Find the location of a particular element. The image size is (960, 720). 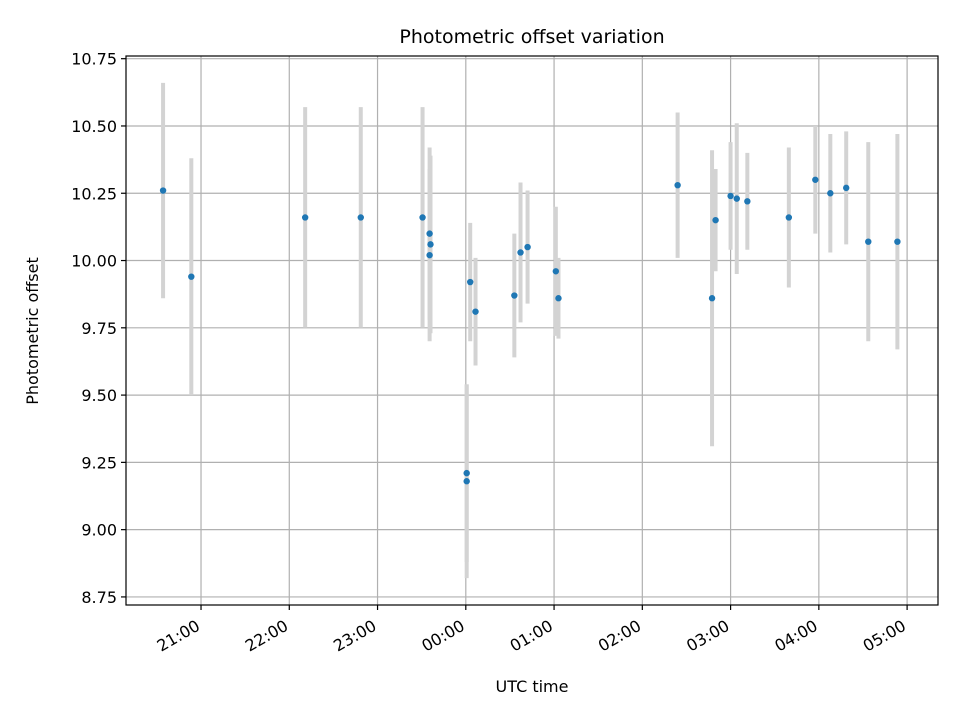

y-tick-label: 9.75 is located at coordinates (99, 328).